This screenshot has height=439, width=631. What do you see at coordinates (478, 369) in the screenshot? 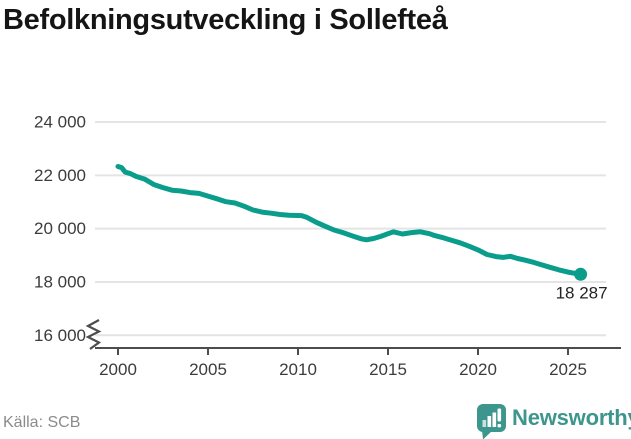
I see `x-axis-tick-label: 2020` at bounding box center [478, 369].